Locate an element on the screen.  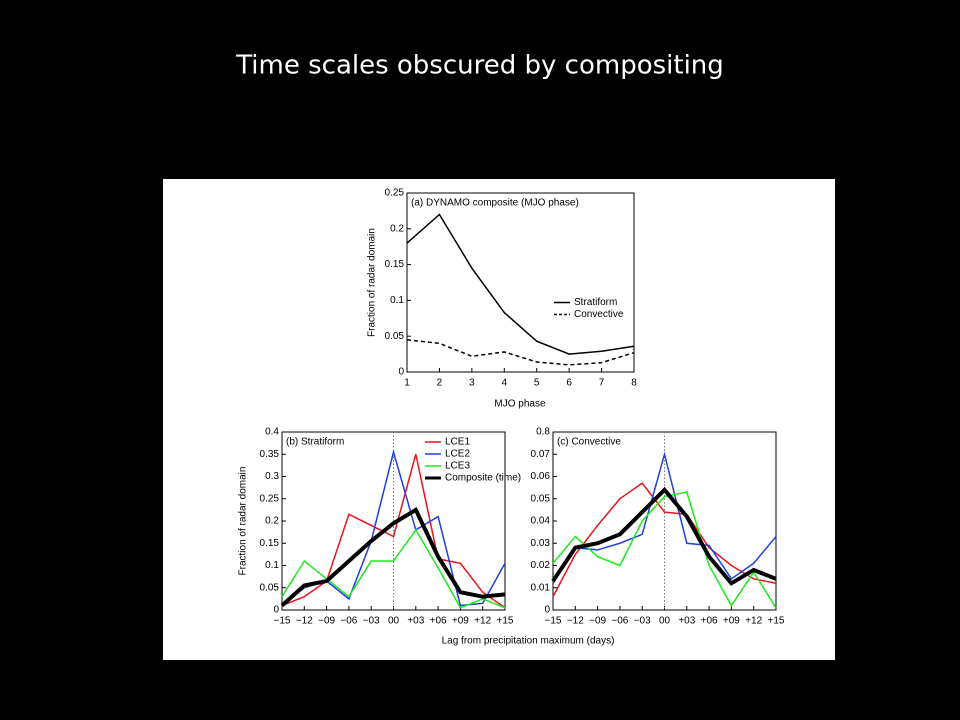
panel-title: (a) DYNAMO composite (MJO phase) is located at coordinates (495, 203).